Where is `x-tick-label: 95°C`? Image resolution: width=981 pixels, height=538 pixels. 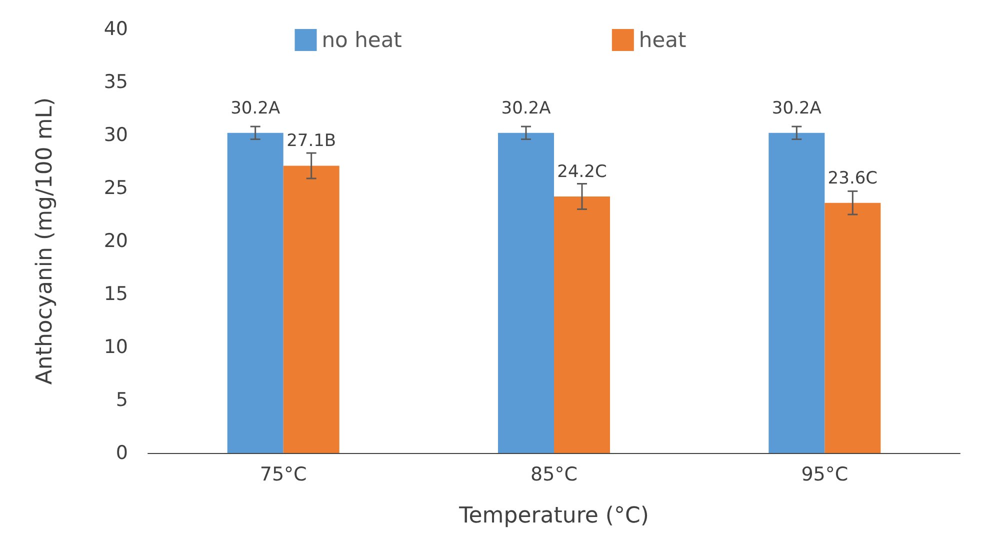
x-tick-label: 95°C is located at coordinates (824, 475).